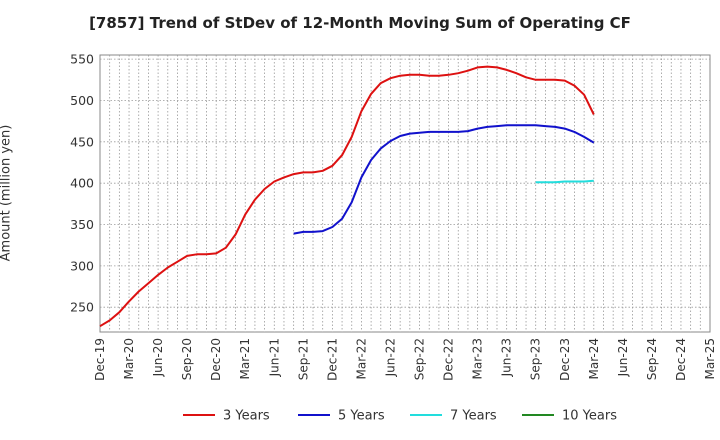  What do you see at coordinates (82, 307) in the screenshot?
I see `y-tick-label: 250` at bounding box center [82, 307].